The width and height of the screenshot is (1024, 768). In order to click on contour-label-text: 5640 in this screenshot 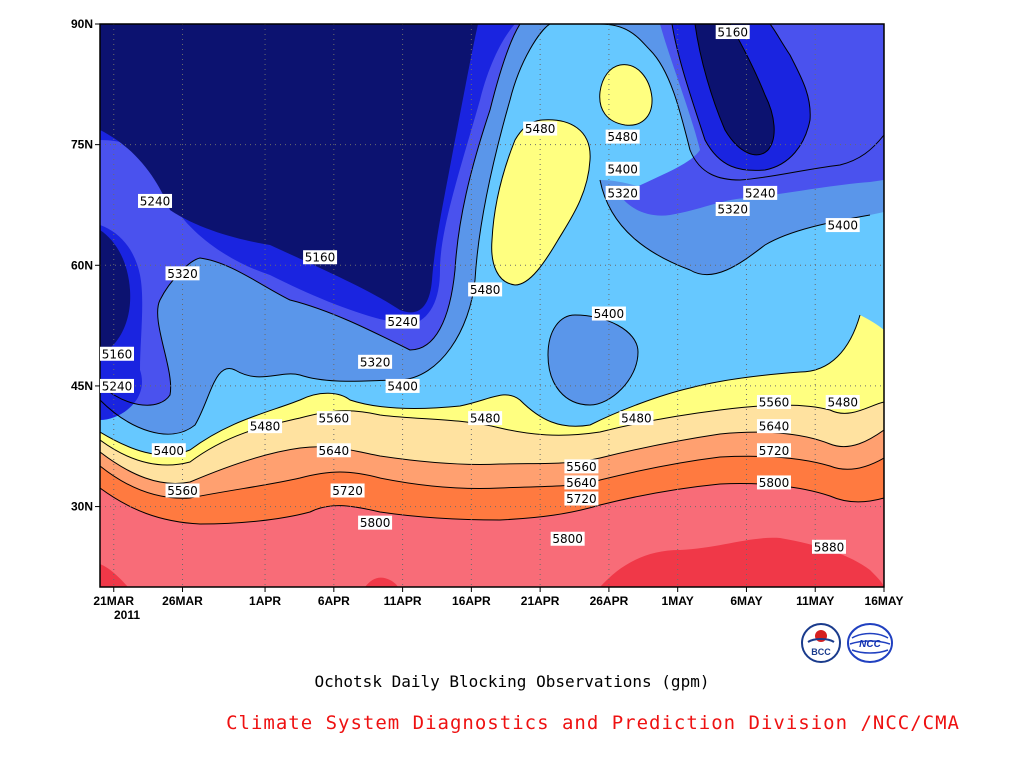, I will do `click(334, 451)`.